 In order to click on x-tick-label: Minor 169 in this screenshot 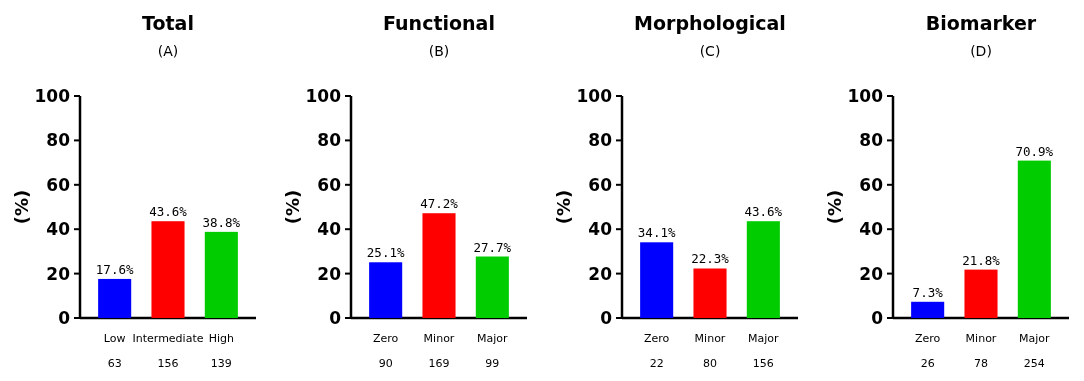, I will do `click(439, 351)`.